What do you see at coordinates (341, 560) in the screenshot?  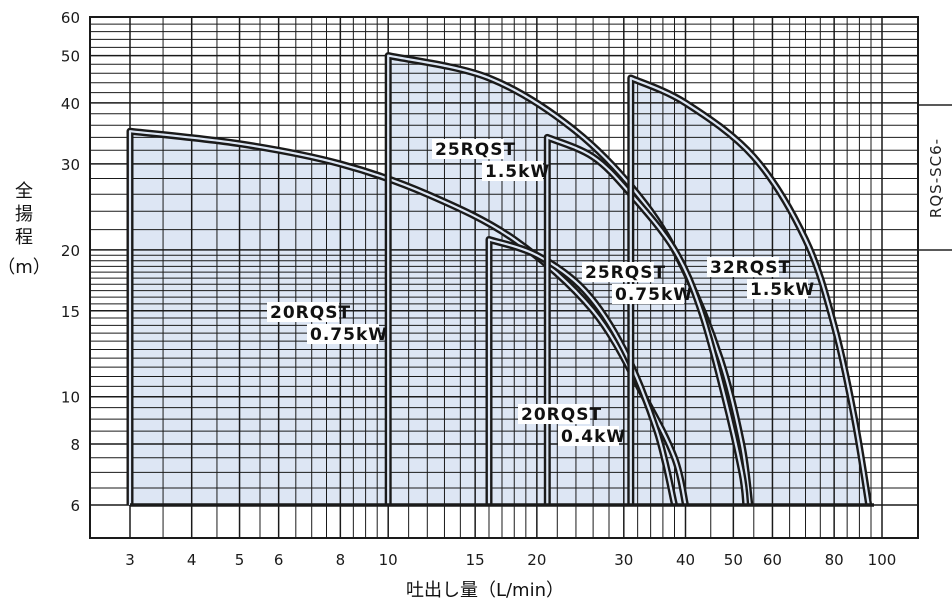 I see `x-tick-label: 8` at bounding box center [341, 560].